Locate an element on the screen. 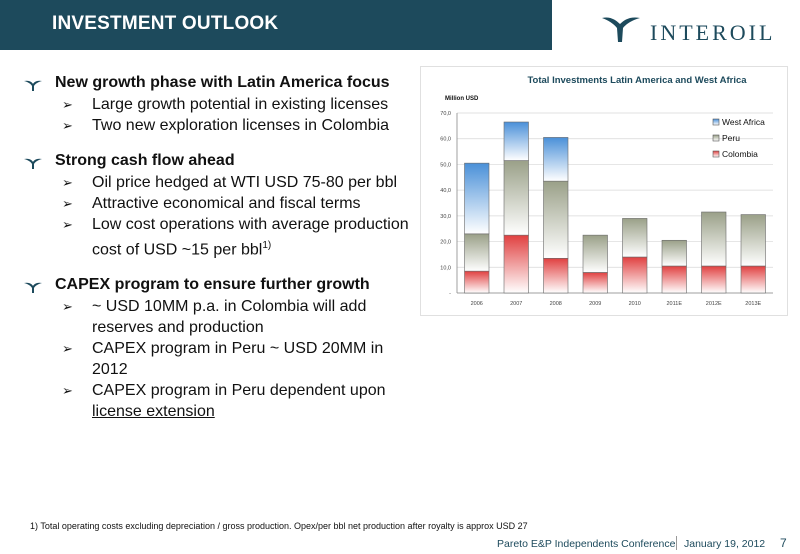 The image size is (800, 554). section-heading-text: CAPEX program to ensure further growth is located at coordinates (212, 285).